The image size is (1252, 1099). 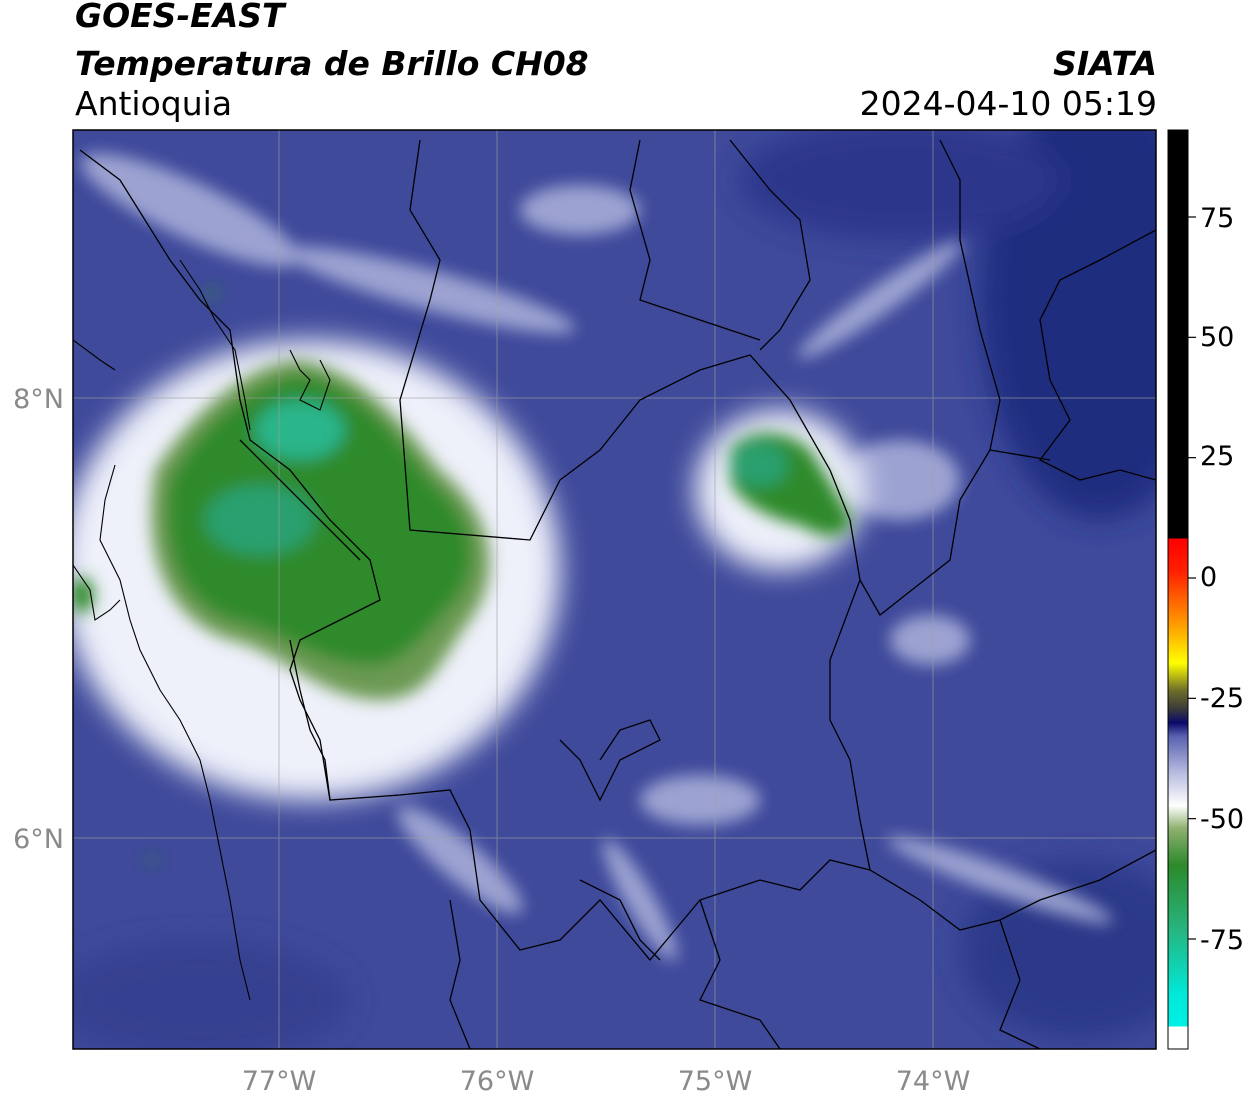 I want to click on colorbar-tick-label: 0, so click(x=1208, y=577).